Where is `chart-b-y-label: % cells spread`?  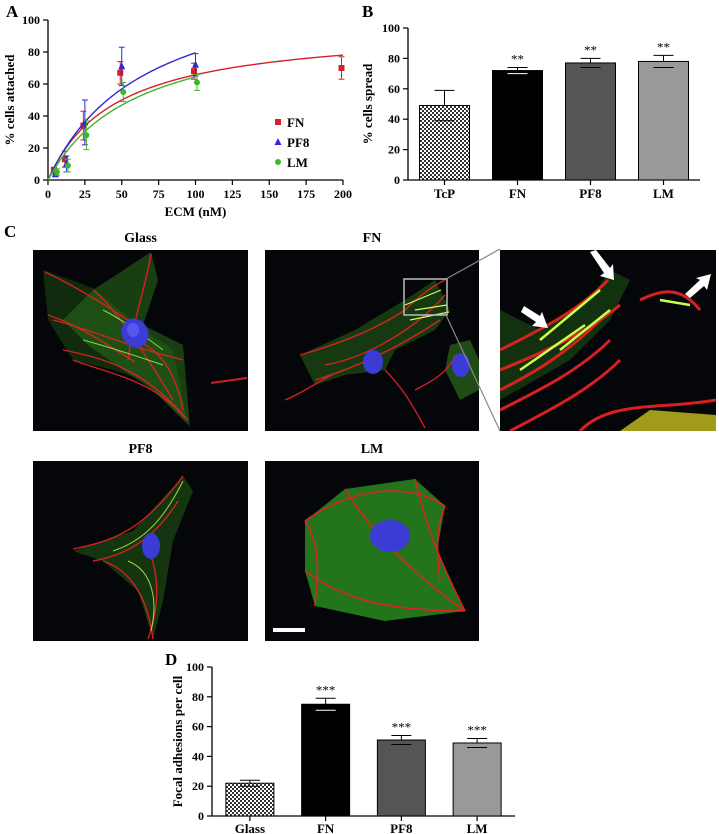
chart-b-y-label: % cells spread is located at coordinates (367, 103).